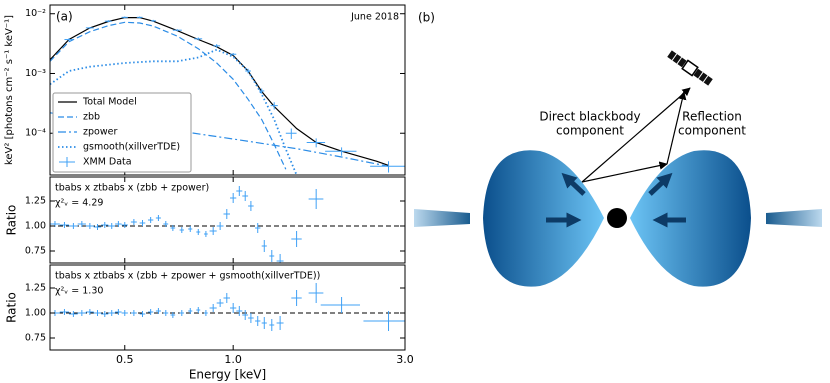 This screenshot has height=383, width=830. Describe the element at coordinates (405, 359) in the screenshot. I see `x-tick-label: 3.0` at that location.